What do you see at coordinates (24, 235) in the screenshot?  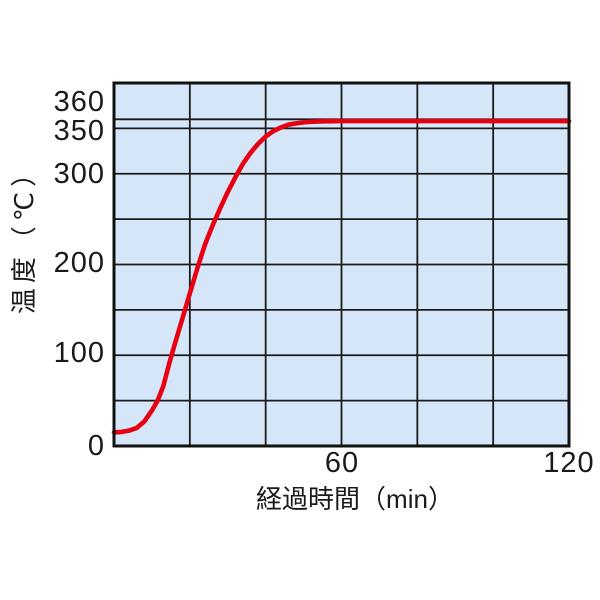 I see `y-axis-title: 温度（℃）` at bounding box center [24, 235].